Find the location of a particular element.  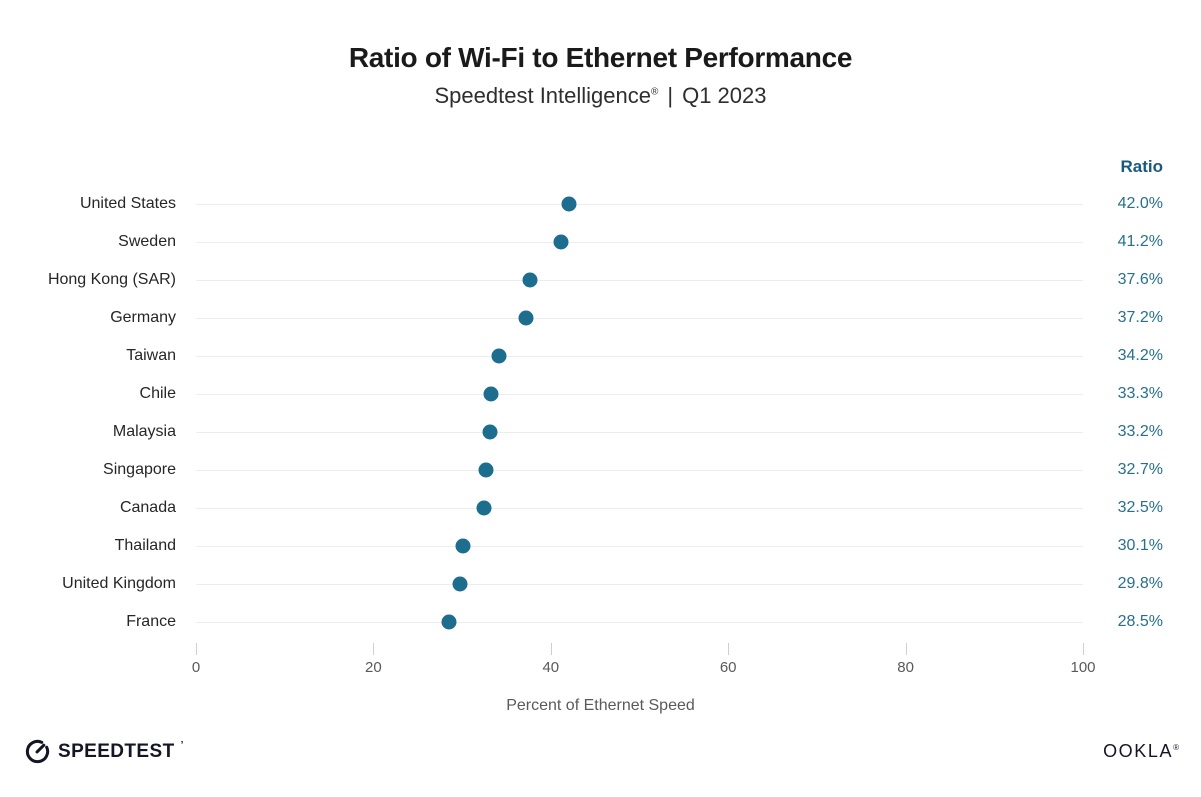

ratio-value: 33.2% is located at coordinates (1140, 431).